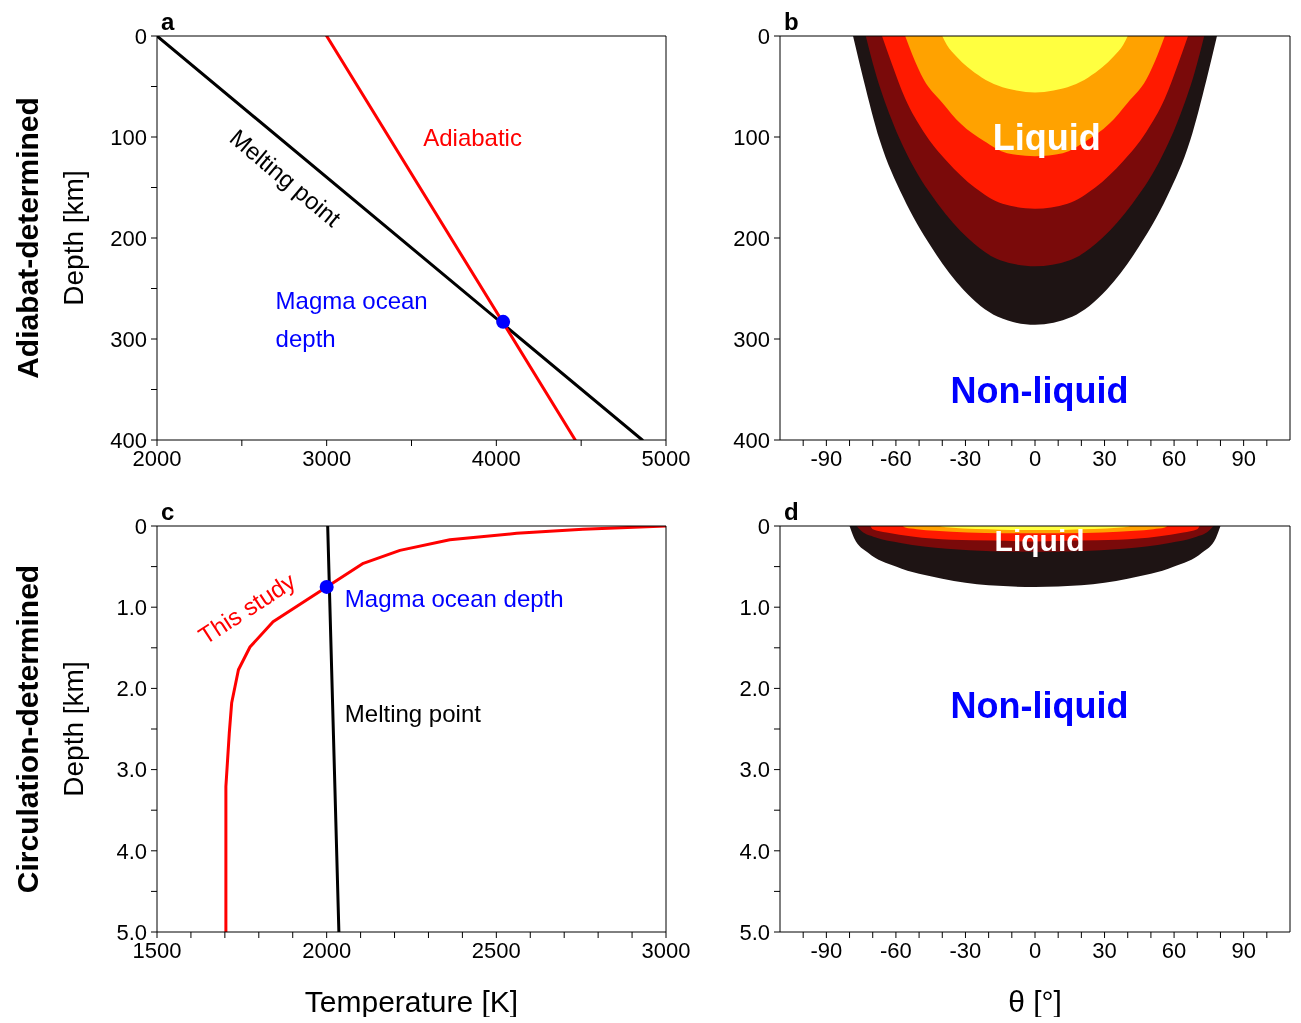 The image size is (1301, 1023). Describe the element at coordinates (754, 932) in the screenshot. I see `y-tick-label: 5.0` at that location.